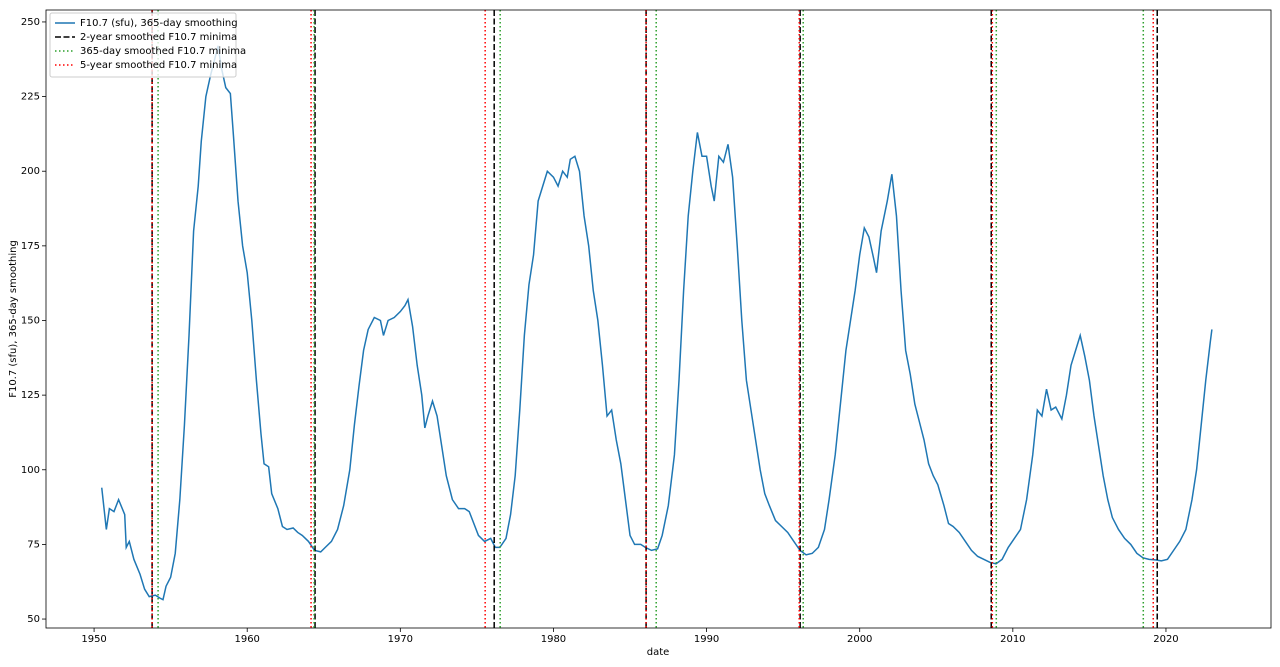 The width and height of the screenshot is (1280, 667). Describe the element at coordinates (163, 51) in the screenshot. I see `legend-label: 365-day smoothed F10.7 minima` at that location.